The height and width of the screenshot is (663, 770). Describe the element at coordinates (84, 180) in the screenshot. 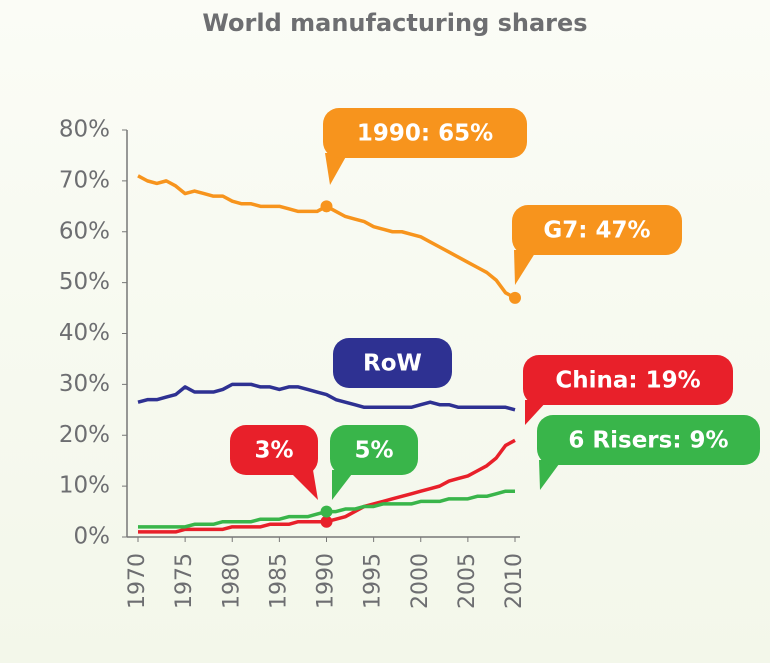

I see `y-tick-label: 70%` at that location.